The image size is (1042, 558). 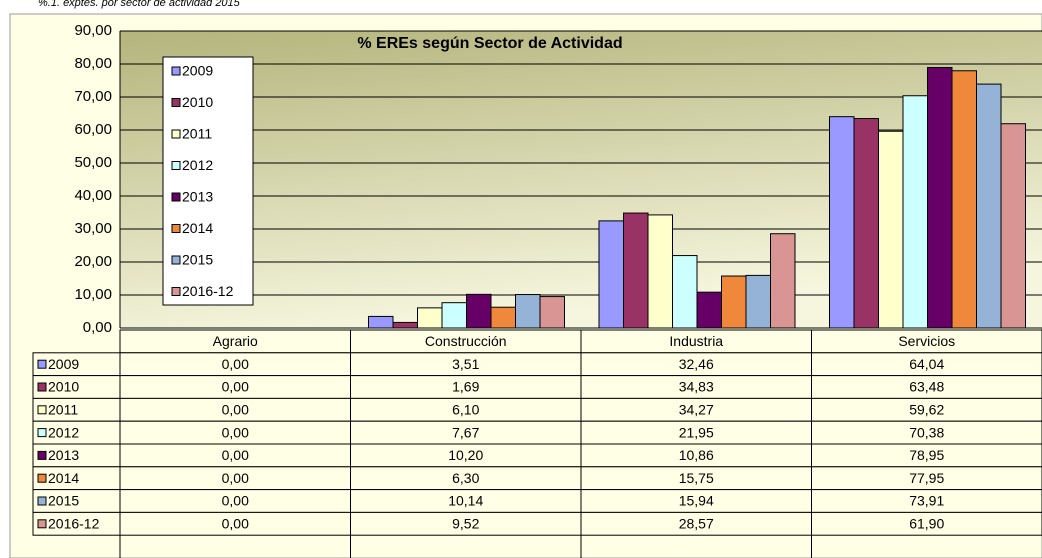 I want to click on table-cell: 3,51, so click(x=465, y=364).